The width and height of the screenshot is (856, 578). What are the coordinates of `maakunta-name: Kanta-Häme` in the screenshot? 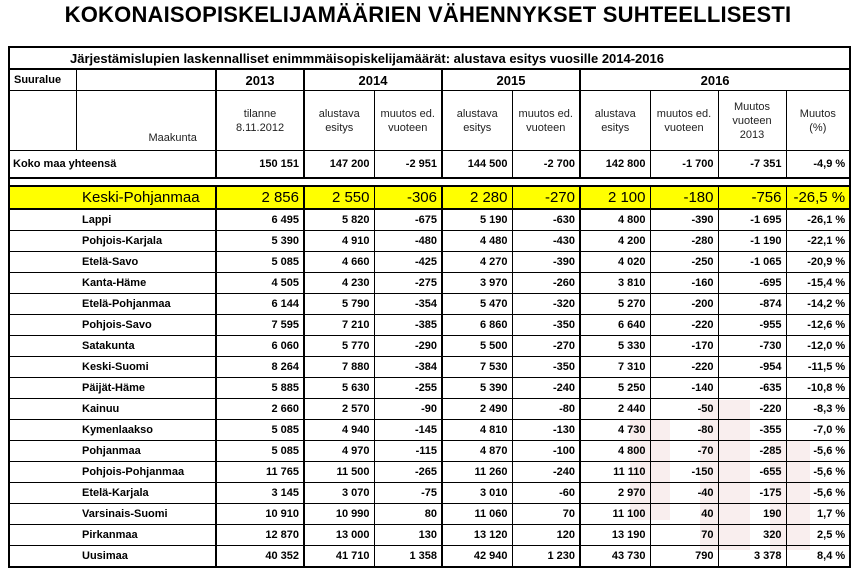 It's located at (112, 283).